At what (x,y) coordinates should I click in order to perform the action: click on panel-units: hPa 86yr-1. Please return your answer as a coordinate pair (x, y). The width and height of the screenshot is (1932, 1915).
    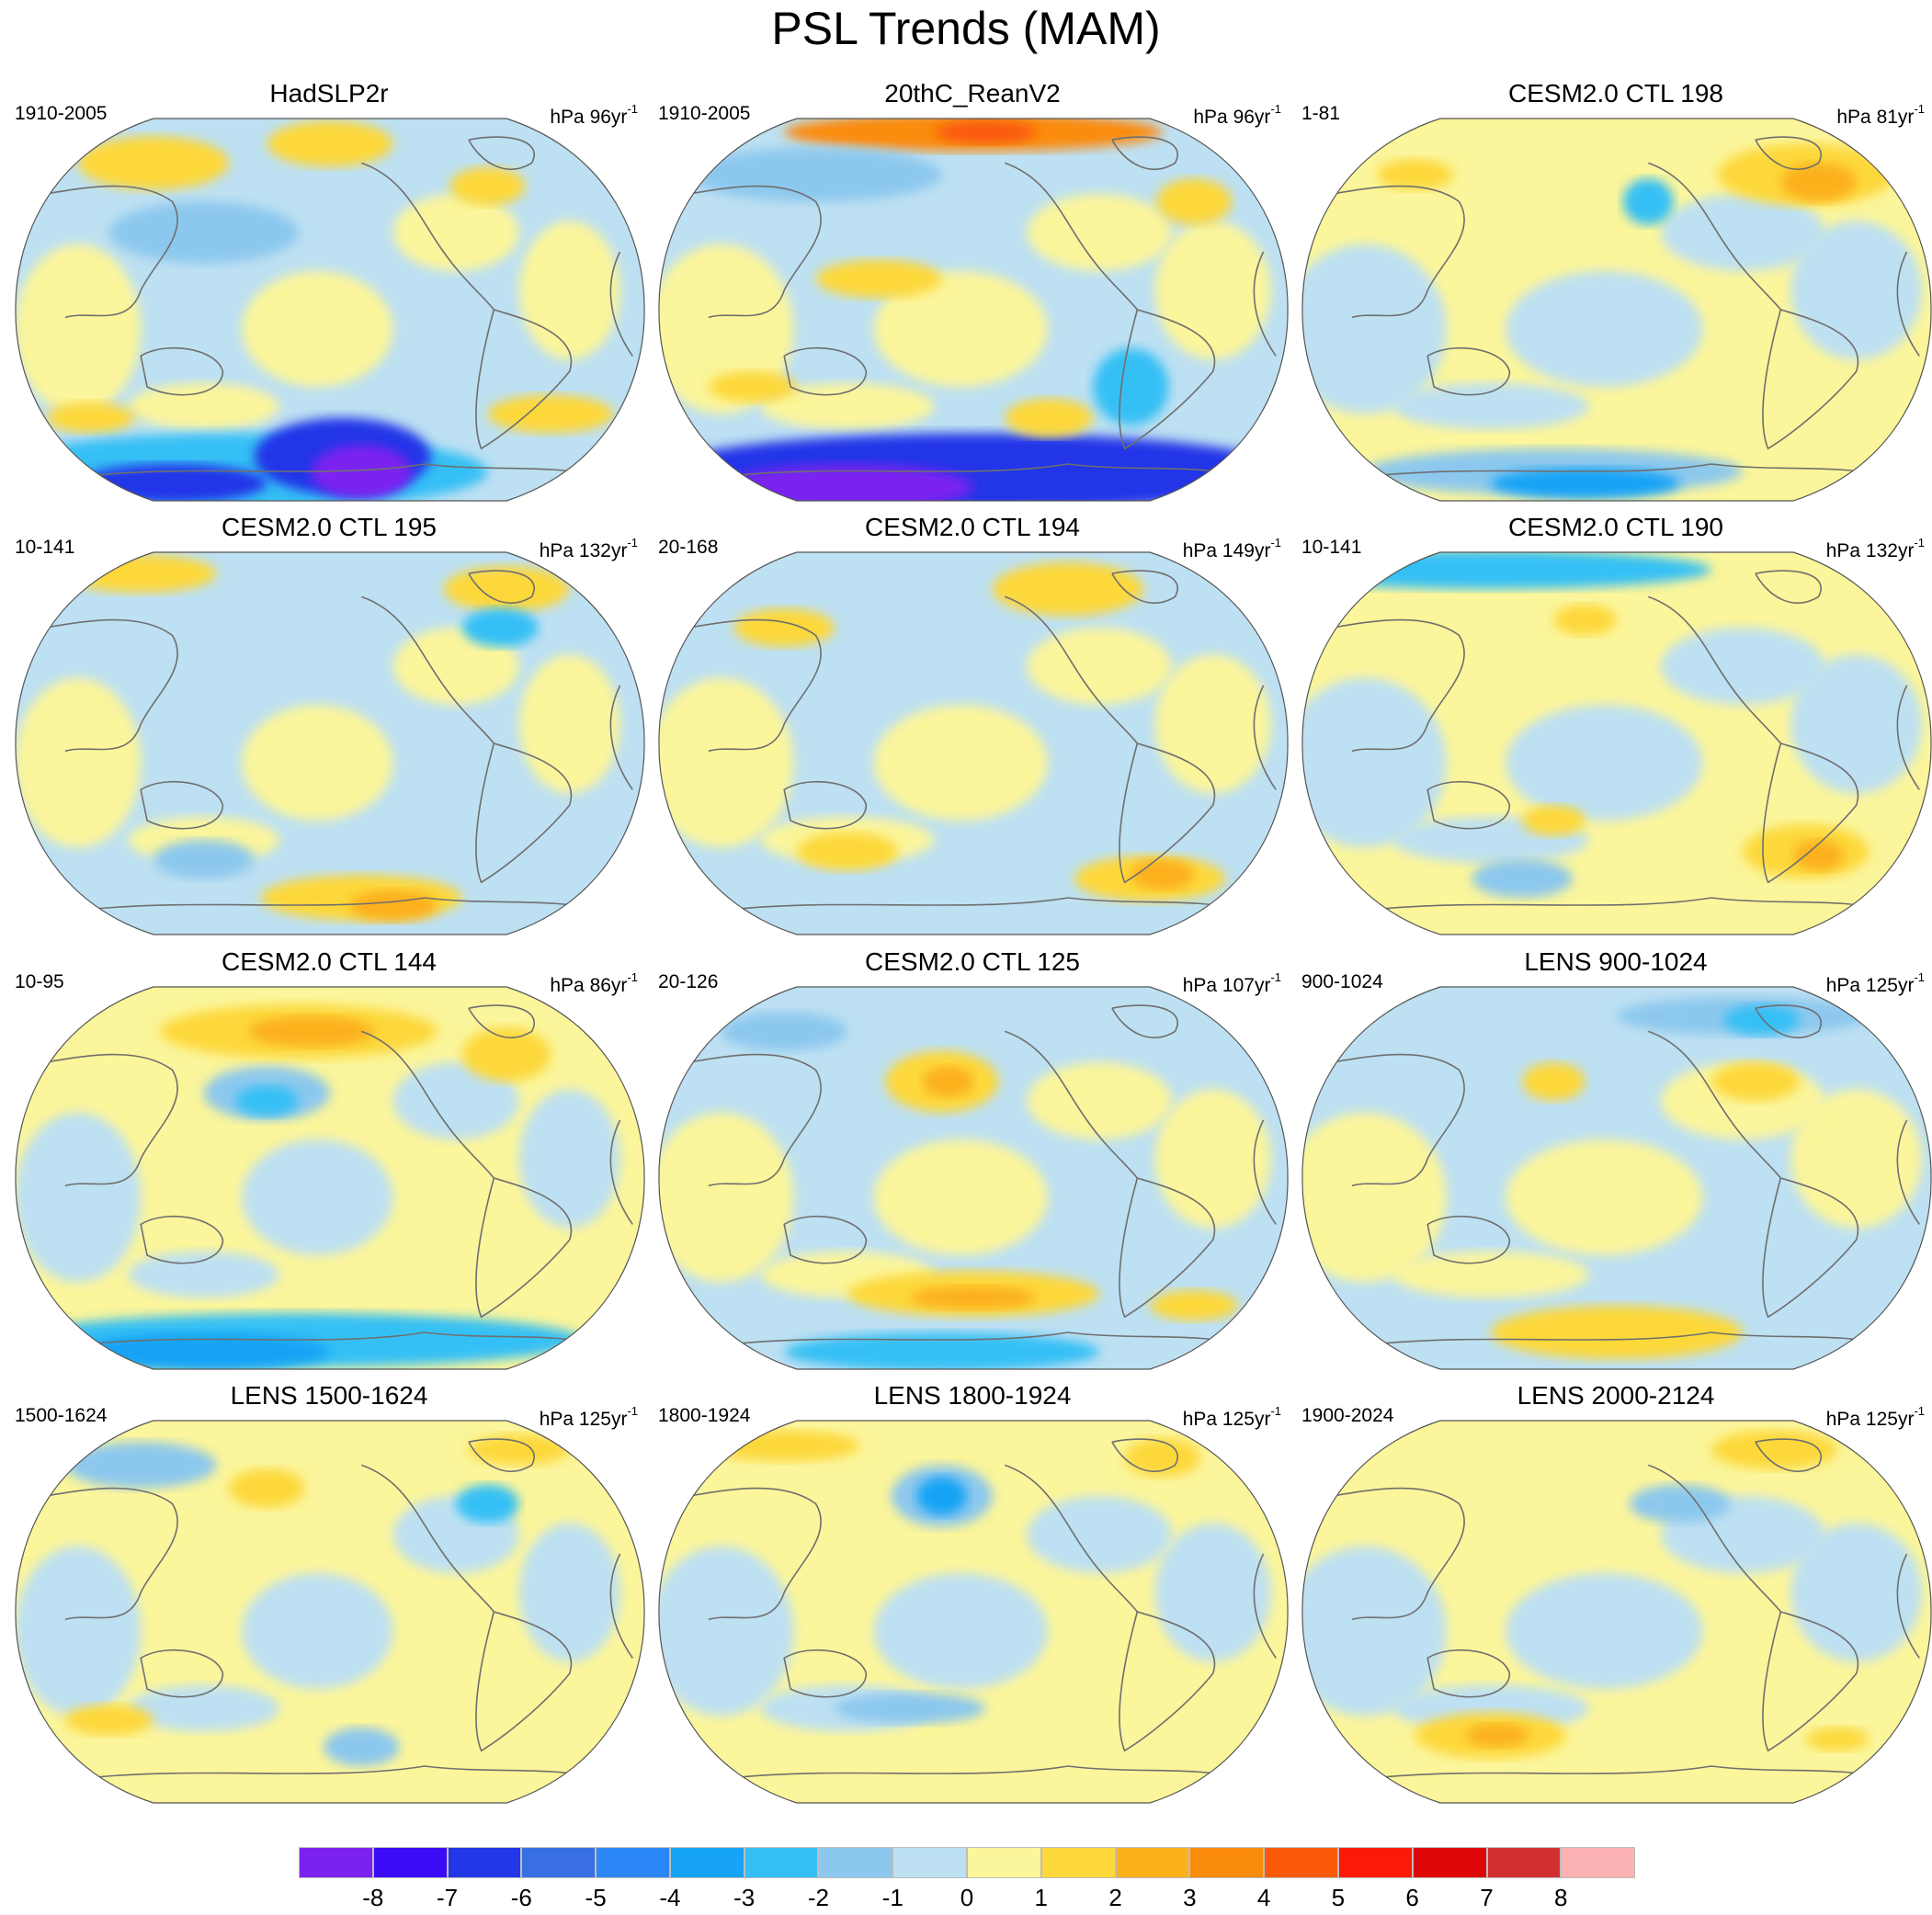
    Looking at the image, I should click on (594, 983).